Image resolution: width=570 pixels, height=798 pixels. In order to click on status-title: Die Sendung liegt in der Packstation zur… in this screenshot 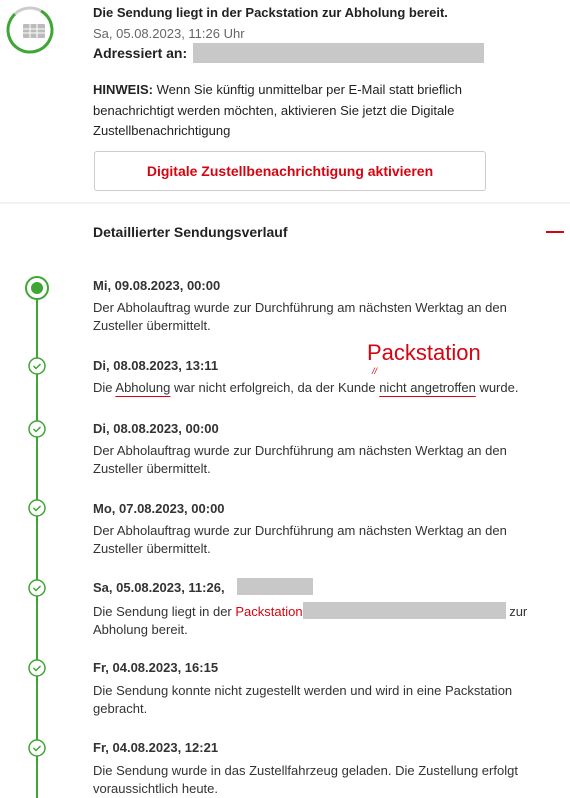, I will do `click(270, 12)`.